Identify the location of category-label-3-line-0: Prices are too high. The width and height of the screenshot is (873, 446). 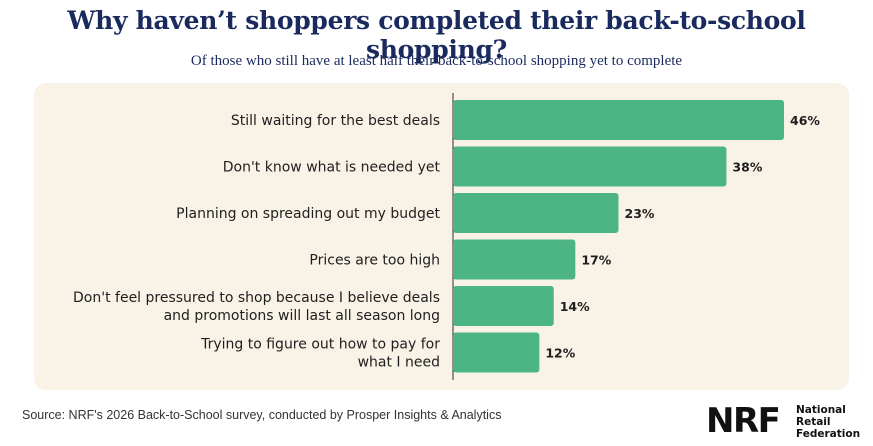
(374, 261).